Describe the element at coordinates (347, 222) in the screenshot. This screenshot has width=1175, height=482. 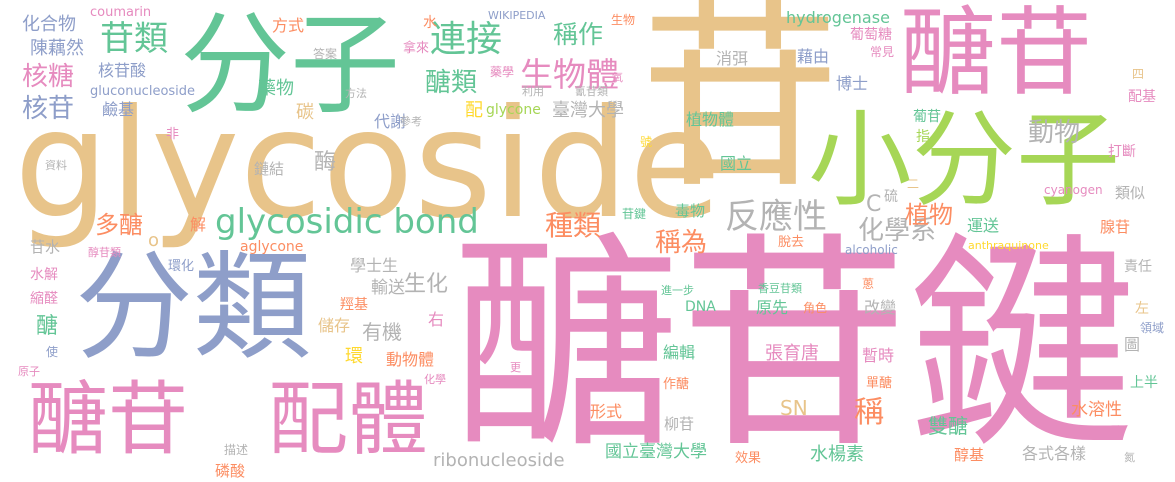
I see `word-glycosidic-bond: glycosidic bond` at that location.